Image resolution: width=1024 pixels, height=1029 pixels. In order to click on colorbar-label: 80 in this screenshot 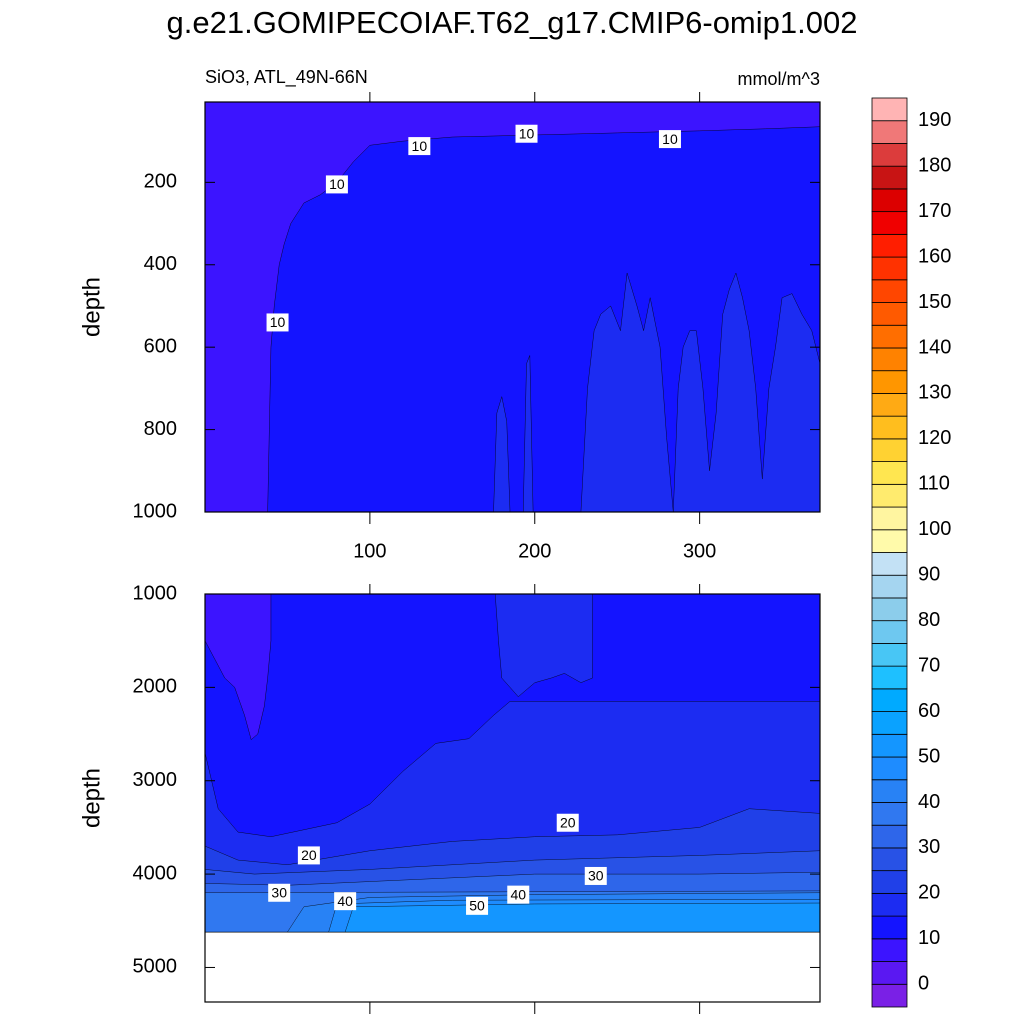, I will do `click(929, 620)`.